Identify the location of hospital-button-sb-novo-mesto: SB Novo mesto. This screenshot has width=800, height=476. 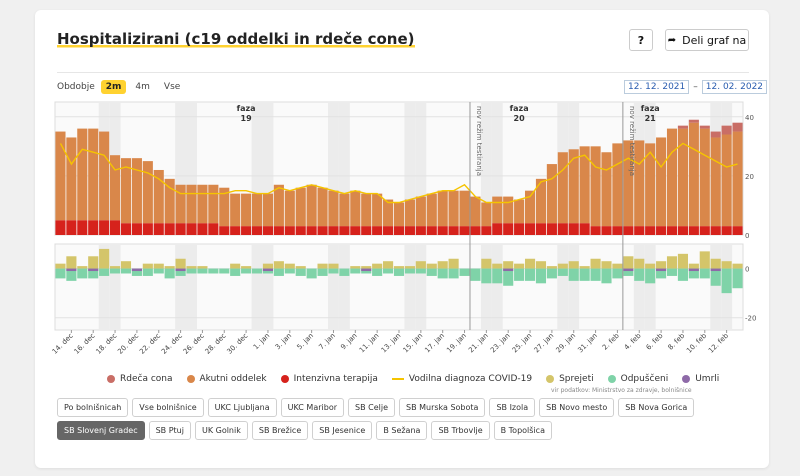
(577, 407).